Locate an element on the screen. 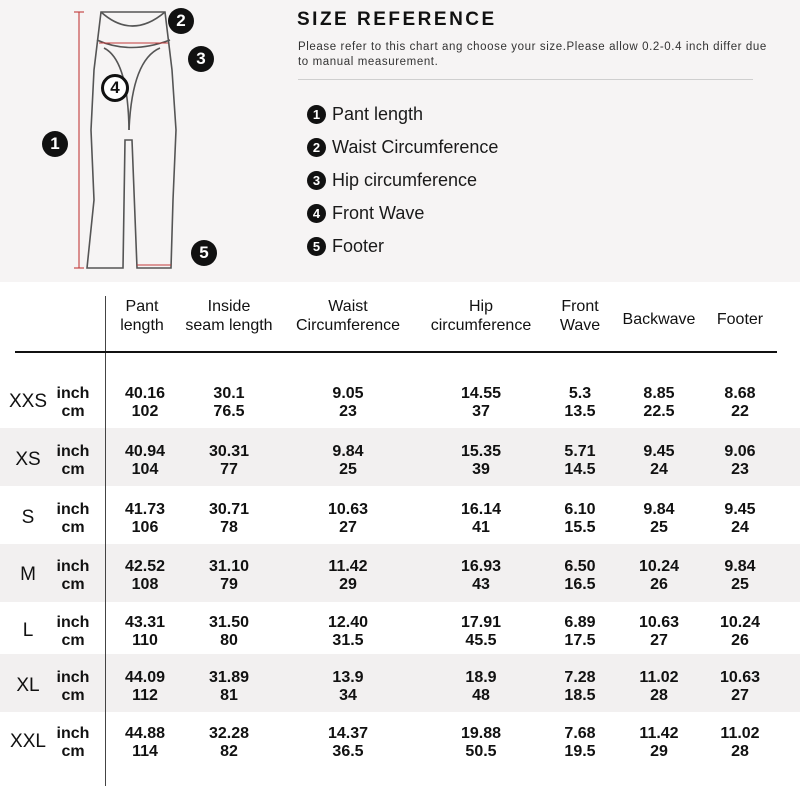 The height and width of the screenshot is (800, 800). inch-value: 9.05 is located at coordinates (348, 393).